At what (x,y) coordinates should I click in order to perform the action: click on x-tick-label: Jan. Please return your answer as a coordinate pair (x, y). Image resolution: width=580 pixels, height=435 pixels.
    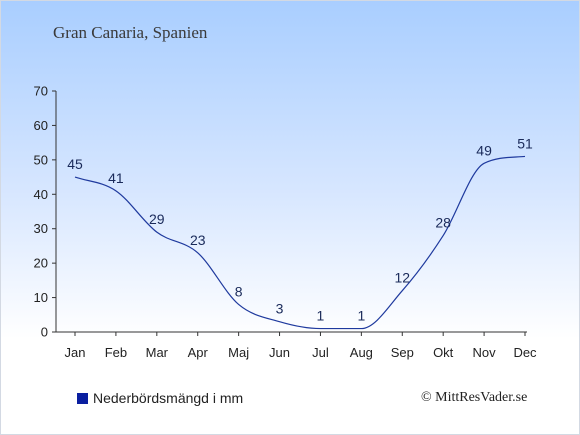
    Looking at the image, I should click on (75, 352).